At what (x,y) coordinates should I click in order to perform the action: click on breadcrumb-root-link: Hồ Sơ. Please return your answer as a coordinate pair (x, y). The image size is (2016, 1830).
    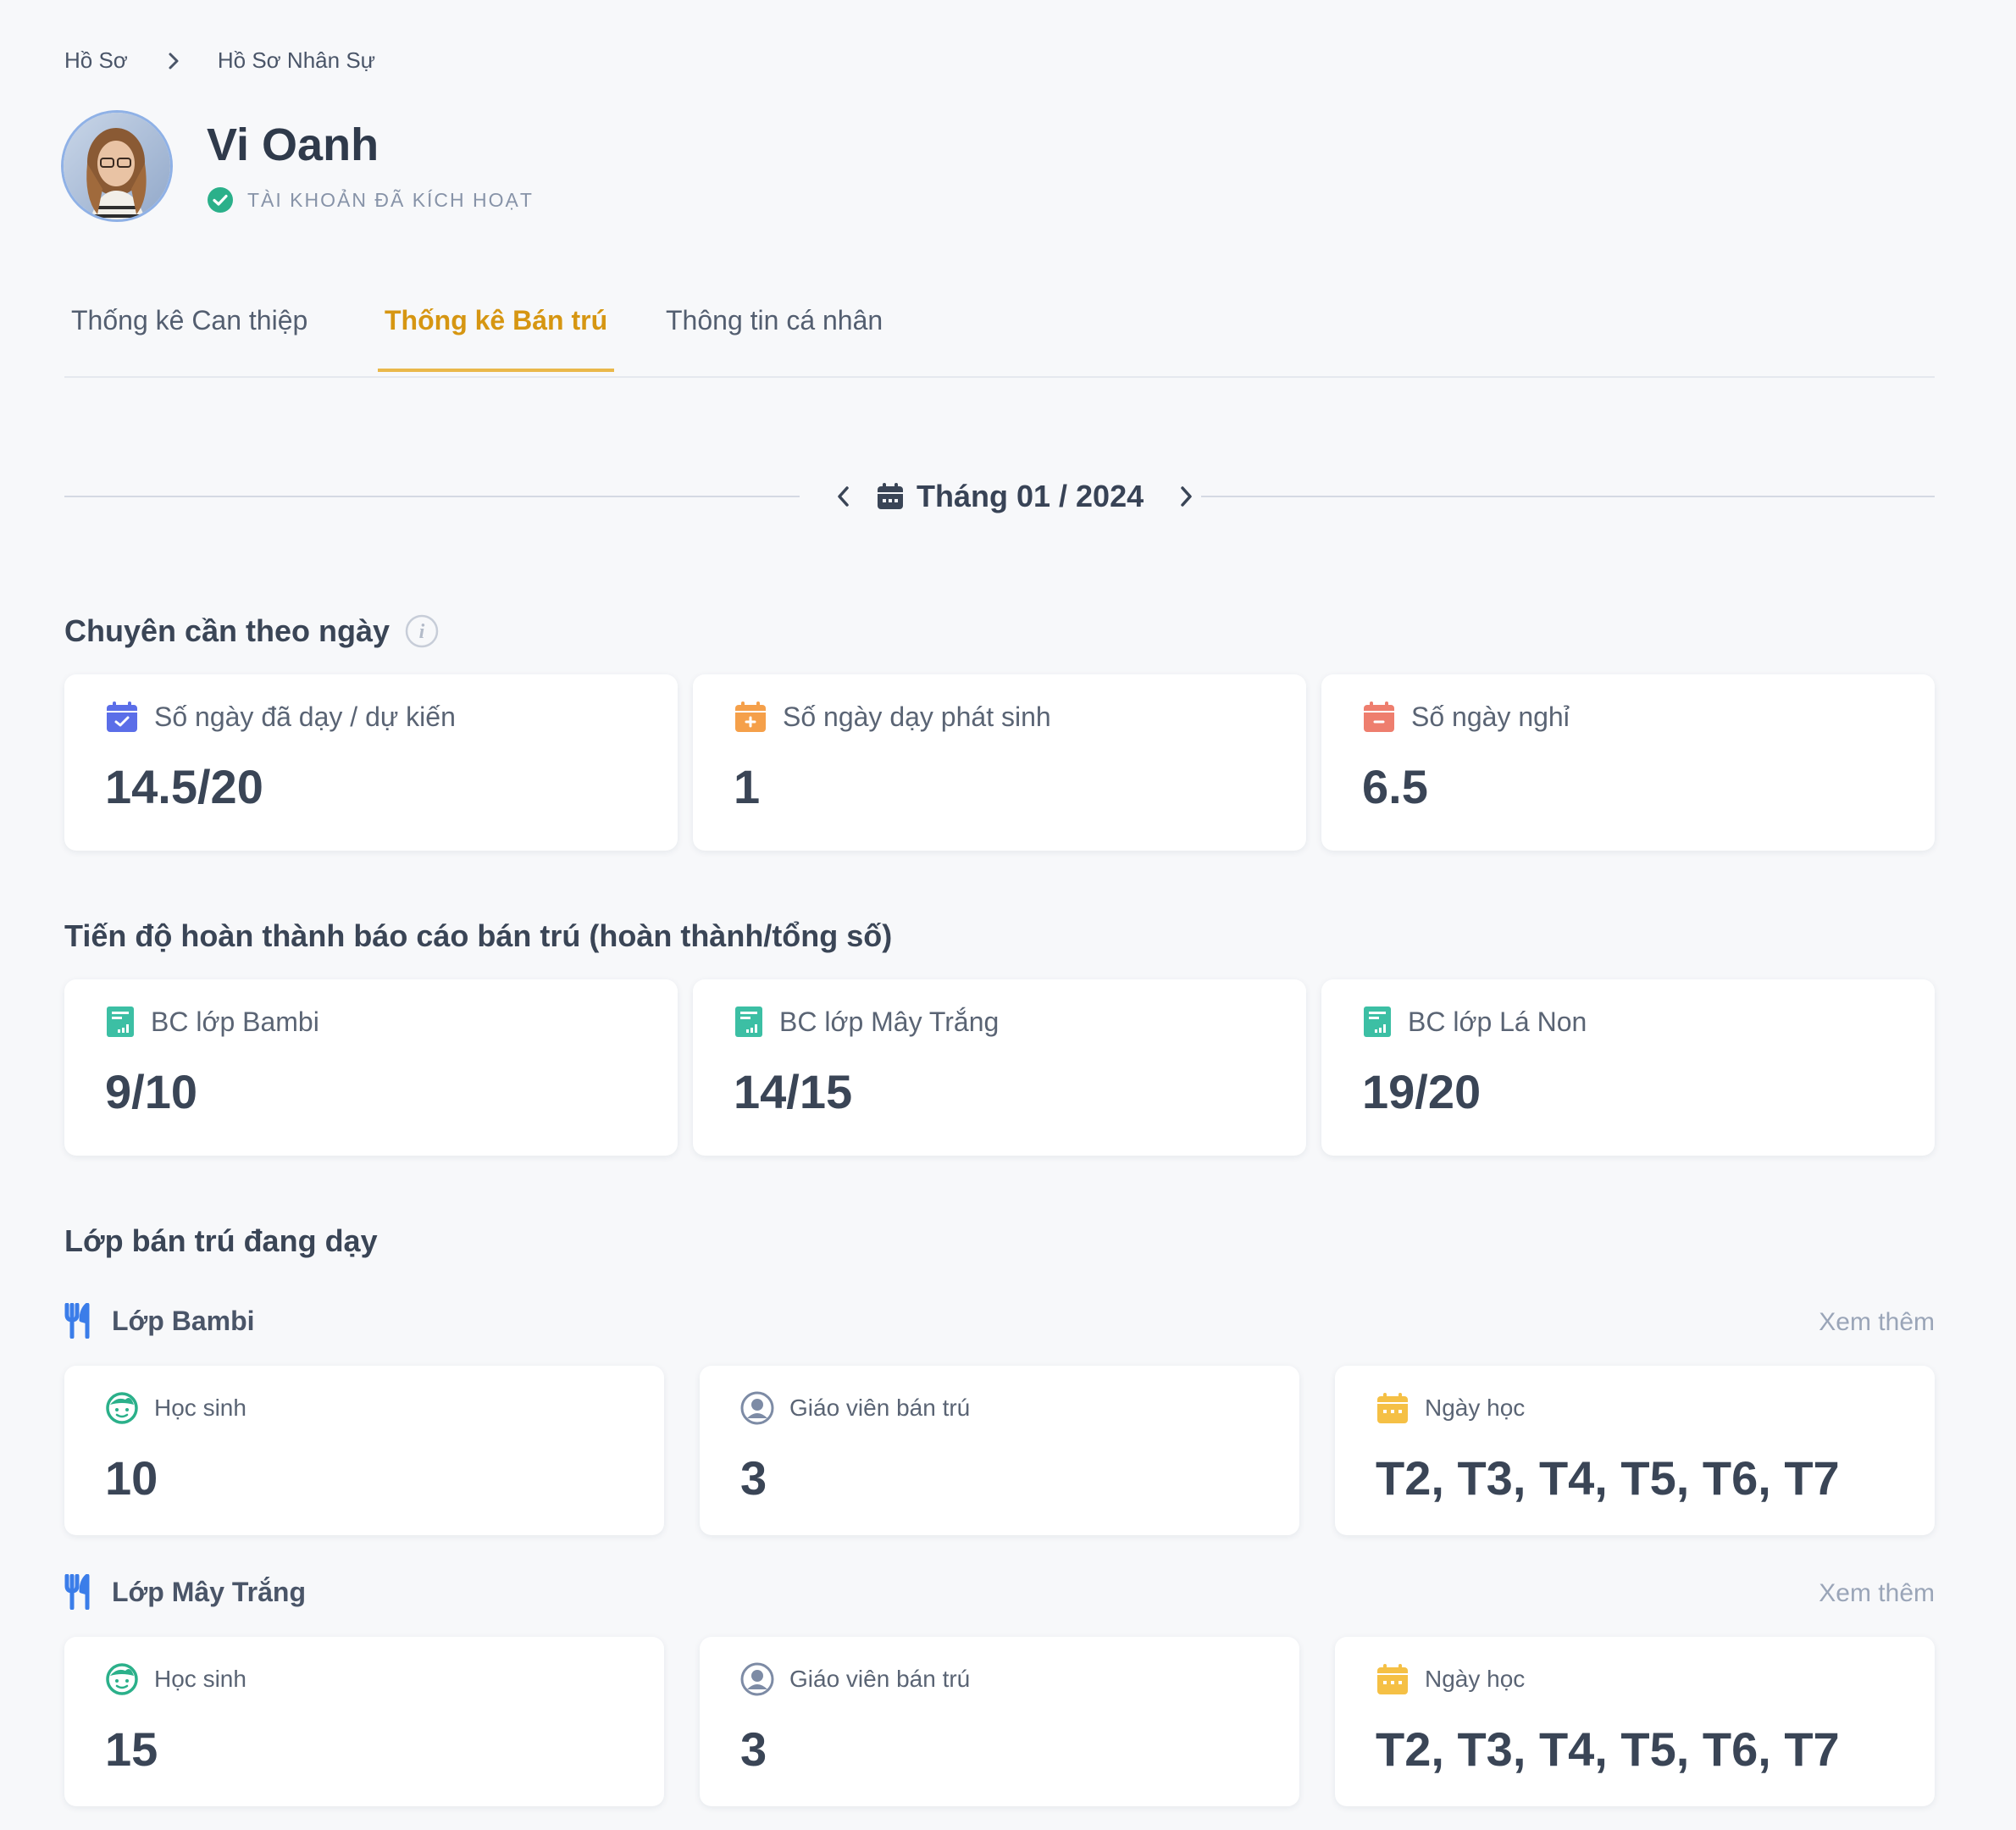
    Looking at the image, I should click on (96, 60).